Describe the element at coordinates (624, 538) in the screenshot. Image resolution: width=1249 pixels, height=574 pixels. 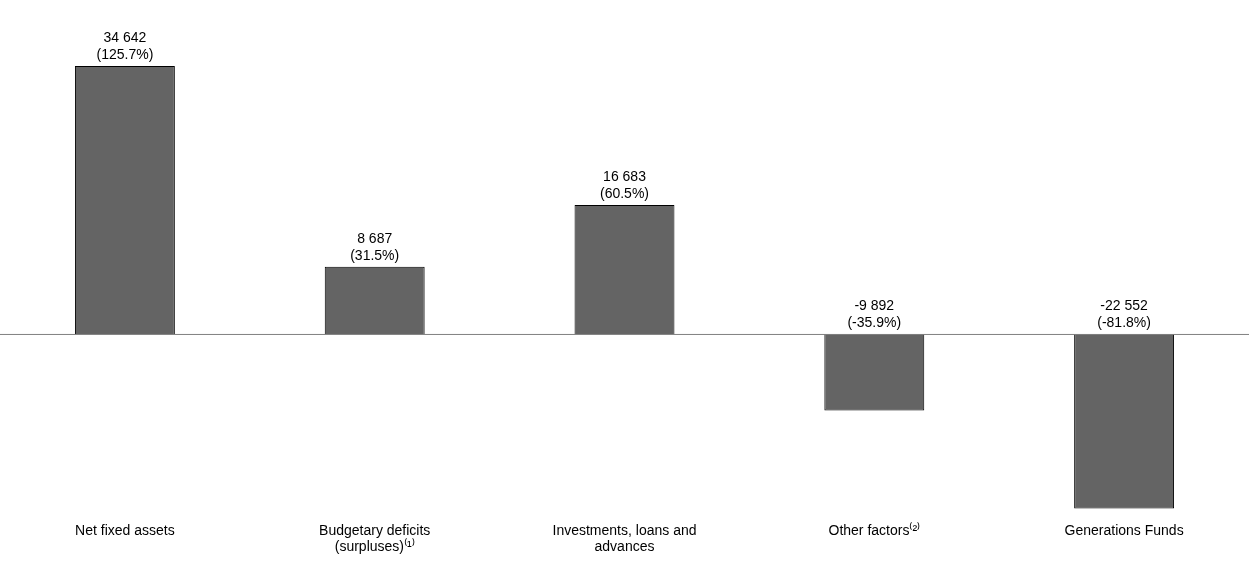
I see `x-tick-label: Investments, loans and advances` at that location.